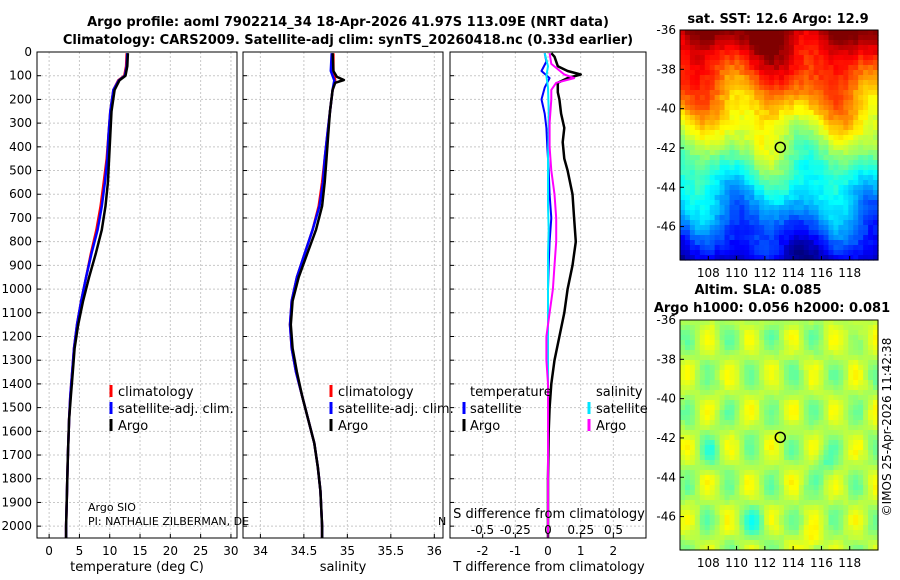 This screenshot has height=580, width=900. Describe the element at coordinates (20, 265) in the screenshot. I see `ytick-label: 900` at that location.